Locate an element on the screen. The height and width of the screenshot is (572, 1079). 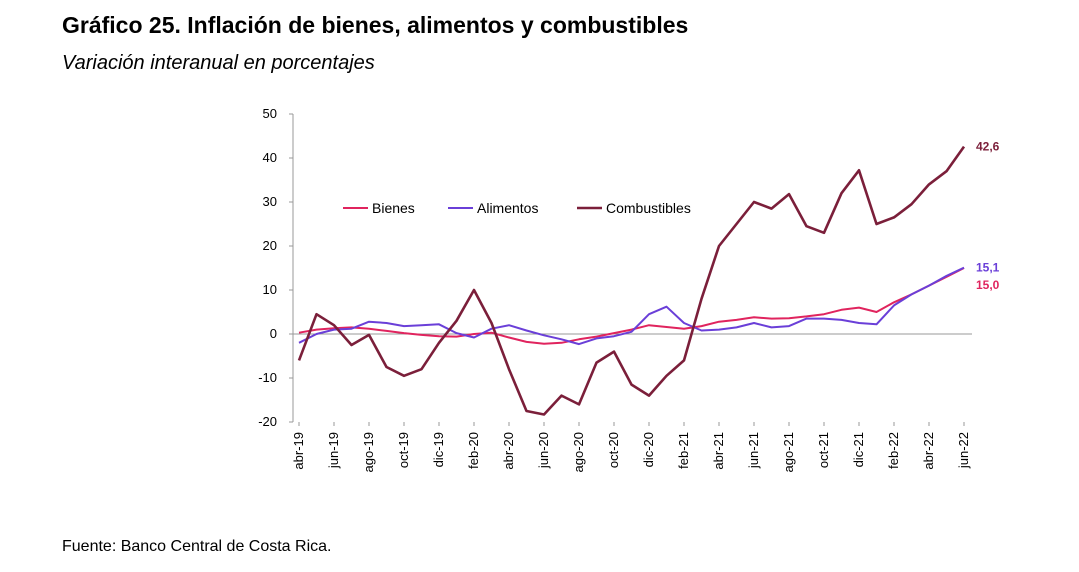
legend-label-combustibles: Combustibles is located at coordinates (648, 208).